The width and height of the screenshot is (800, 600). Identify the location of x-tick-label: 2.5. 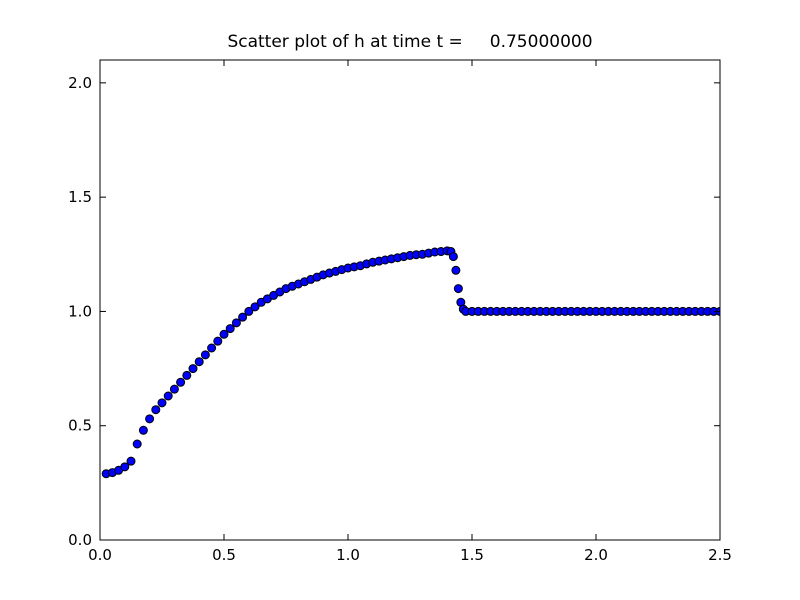
(720, 555).